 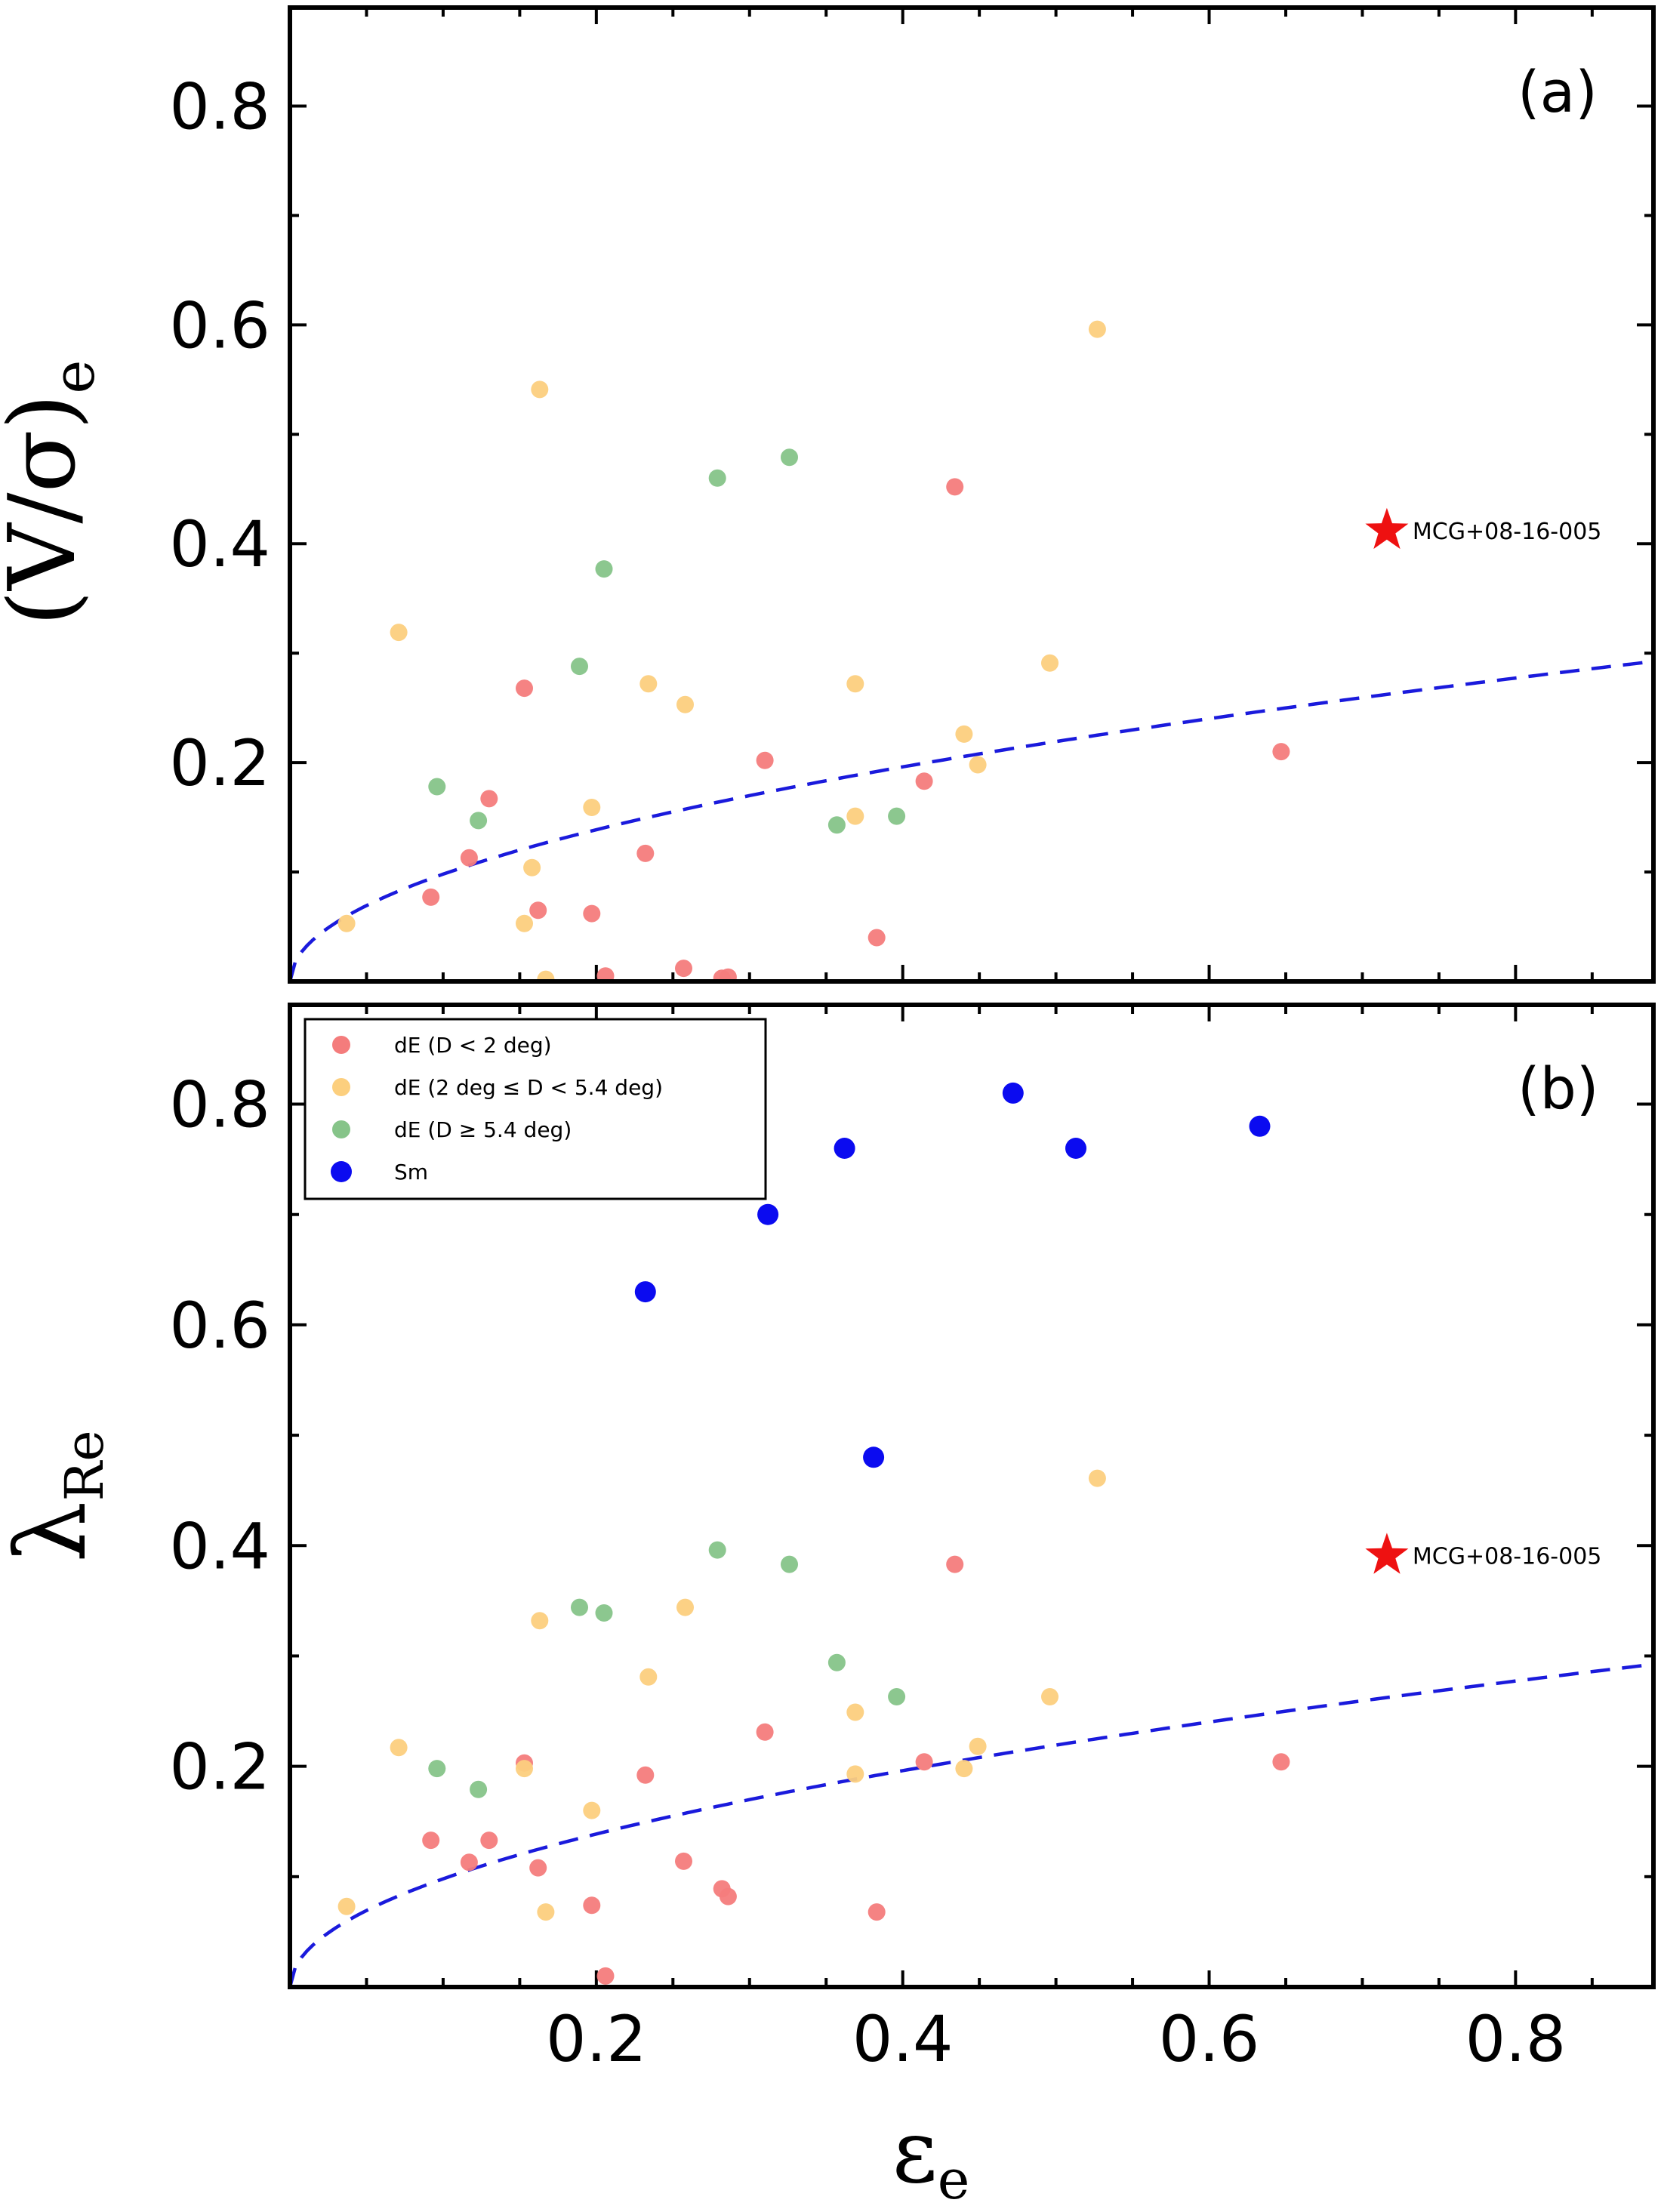 What do you see at coordinates (483, 1129) in the screenshot?
I see `legend-label-green: dE (D ≥ 5.4 deg)` at bounding box center [483, 1129].